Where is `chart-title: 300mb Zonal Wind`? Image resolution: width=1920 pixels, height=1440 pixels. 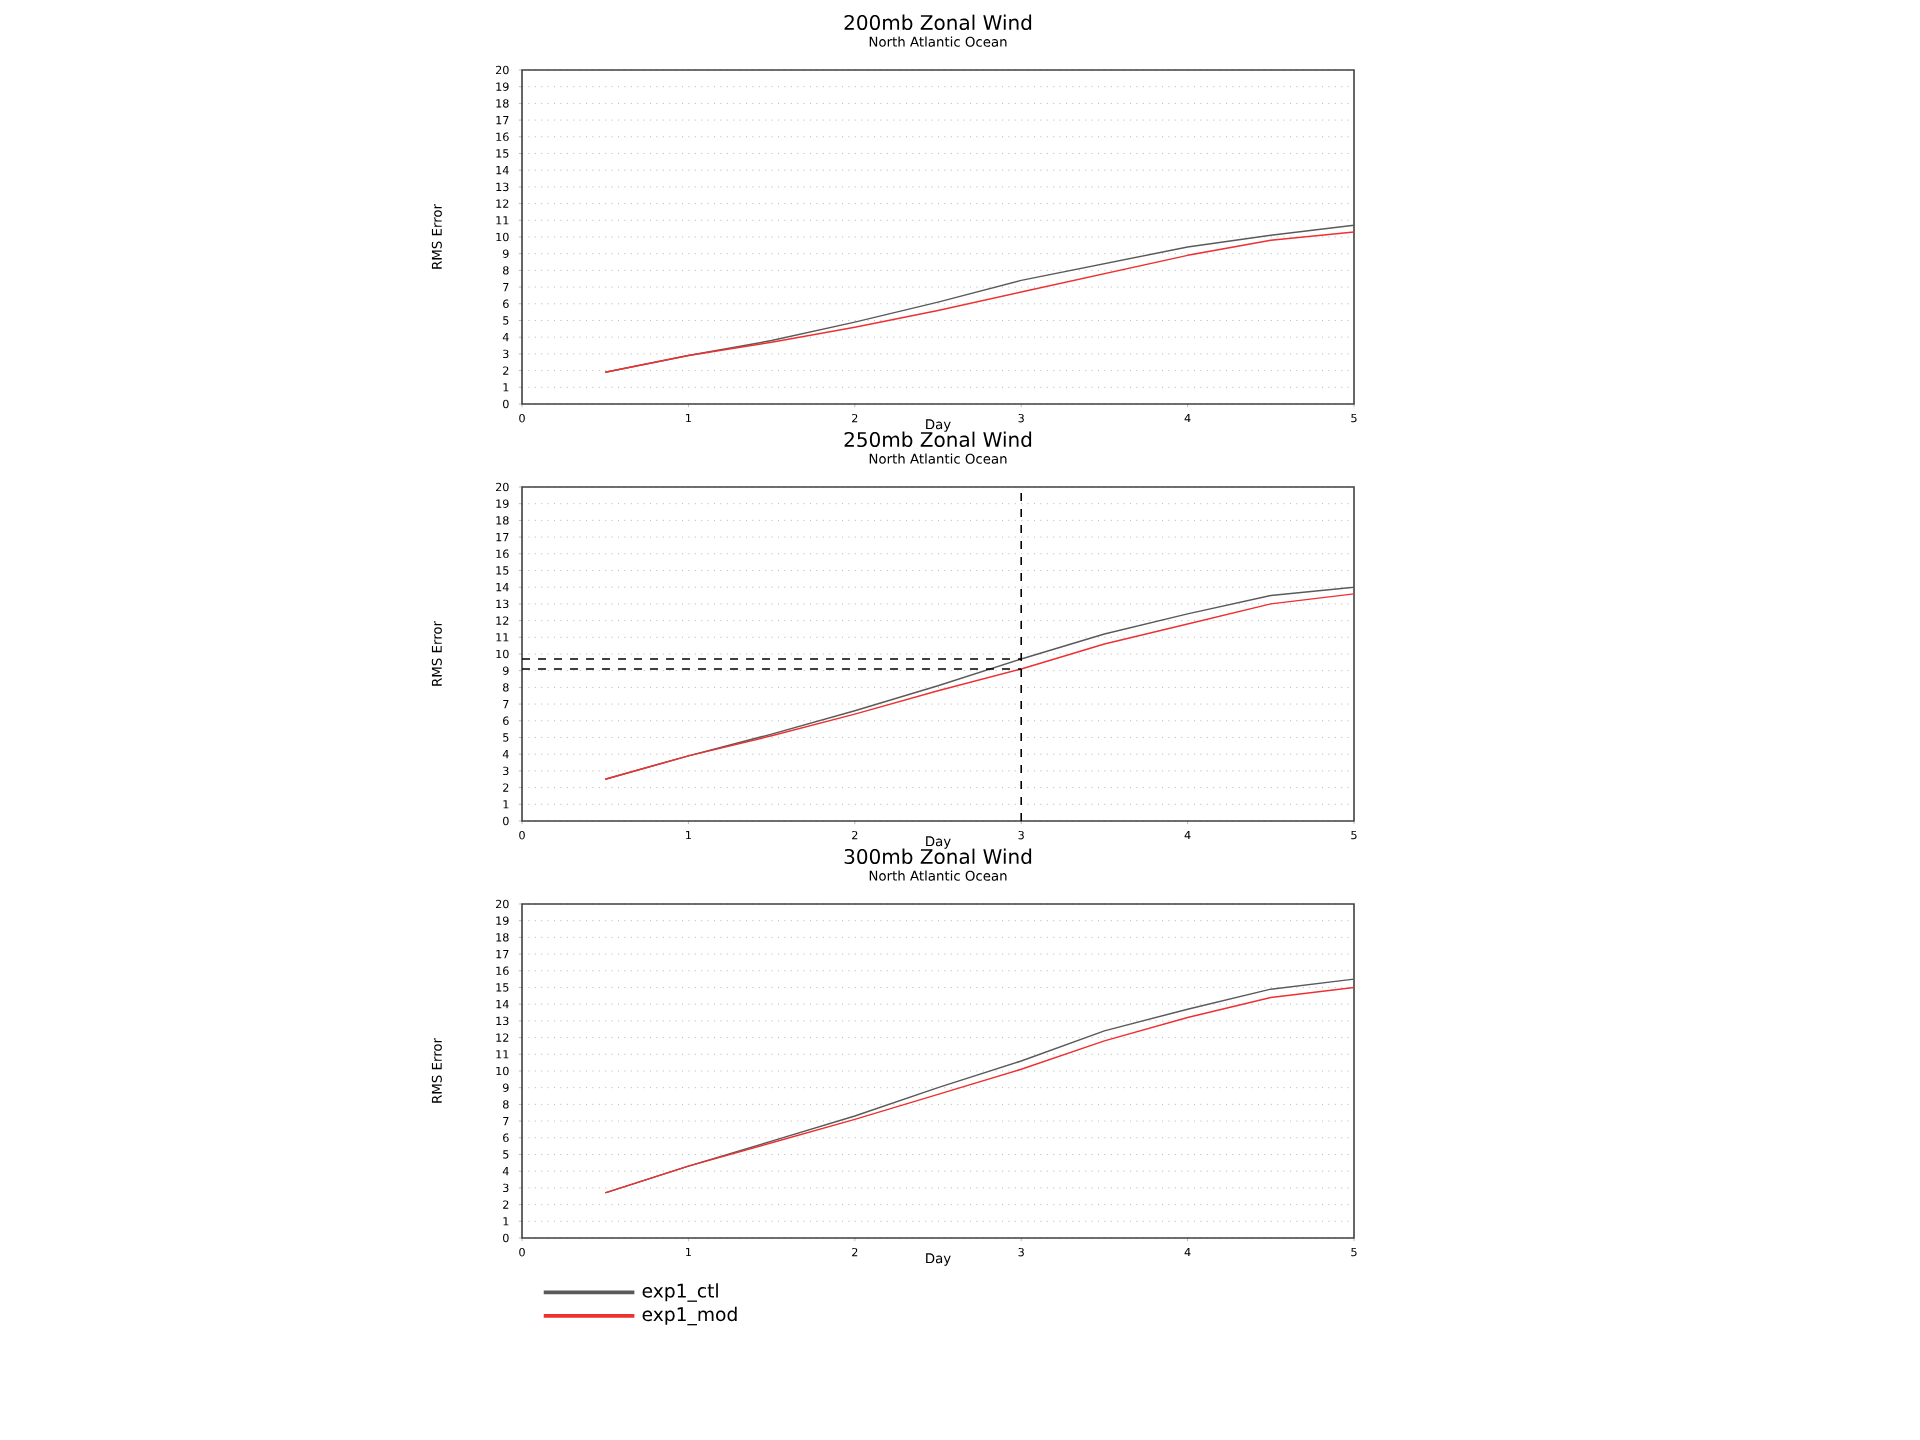 chart-title: 300mb Zonal Wind is located at coordinates (938, 856).